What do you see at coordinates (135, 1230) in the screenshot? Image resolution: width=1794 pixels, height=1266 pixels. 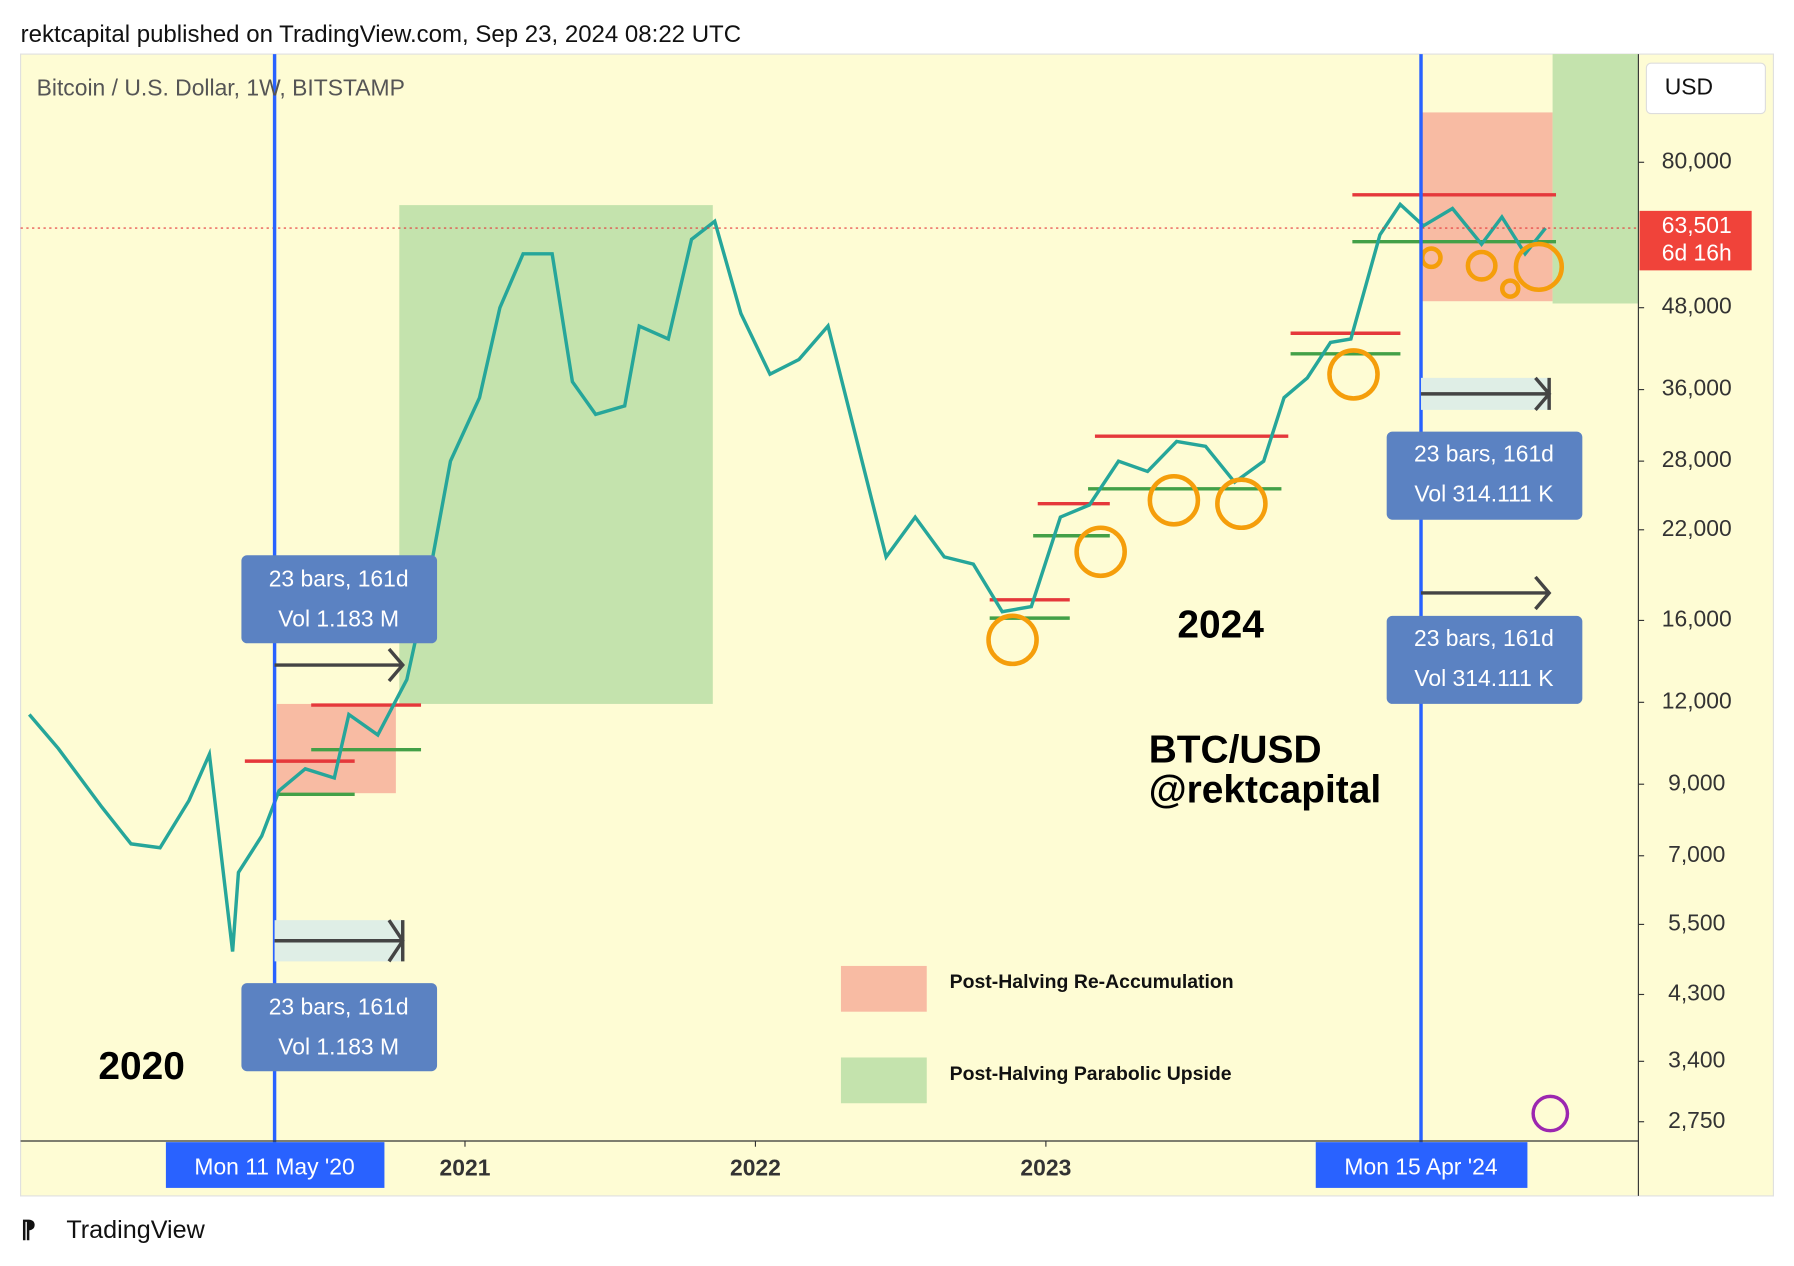 I see `footer: TradingView` at bounding box center [135, 1230].